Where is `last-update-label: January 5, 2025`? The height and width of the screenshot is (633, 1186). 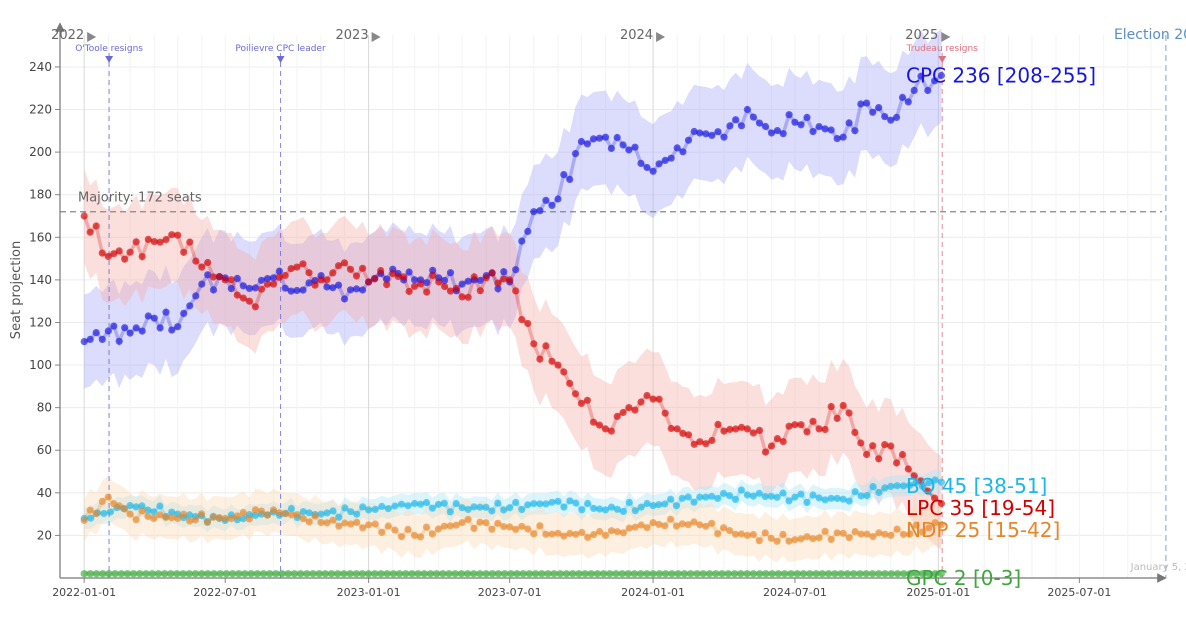
last-update-label: January 5, 2025 is located at coordinates (1158, 567).